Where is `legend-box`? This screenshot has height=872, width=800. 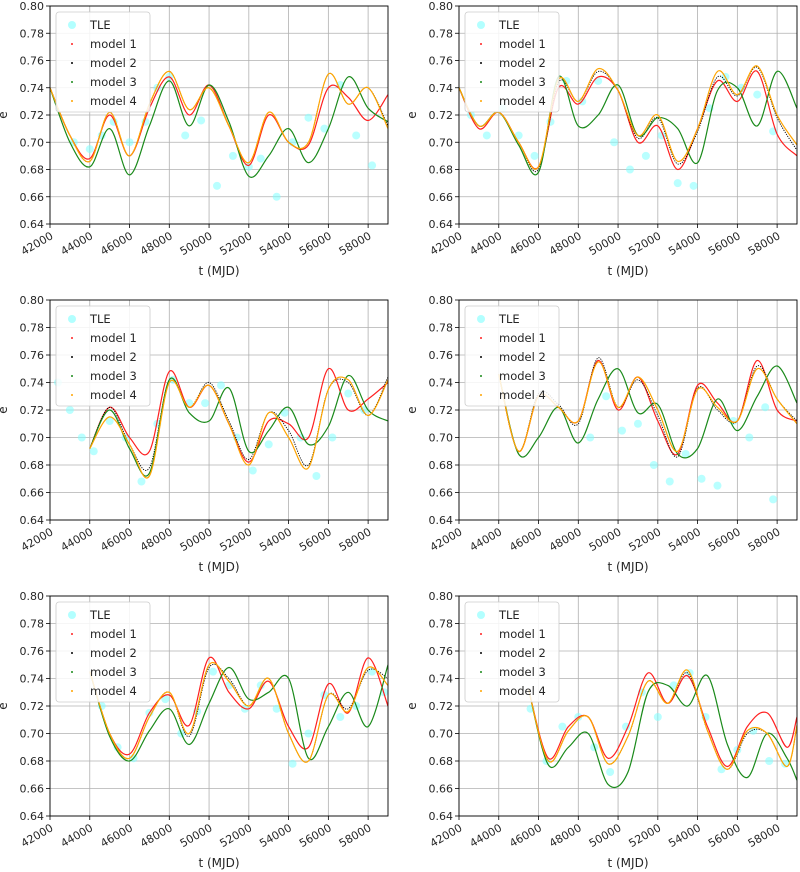 legend-box is located at coordinates (512, 62).